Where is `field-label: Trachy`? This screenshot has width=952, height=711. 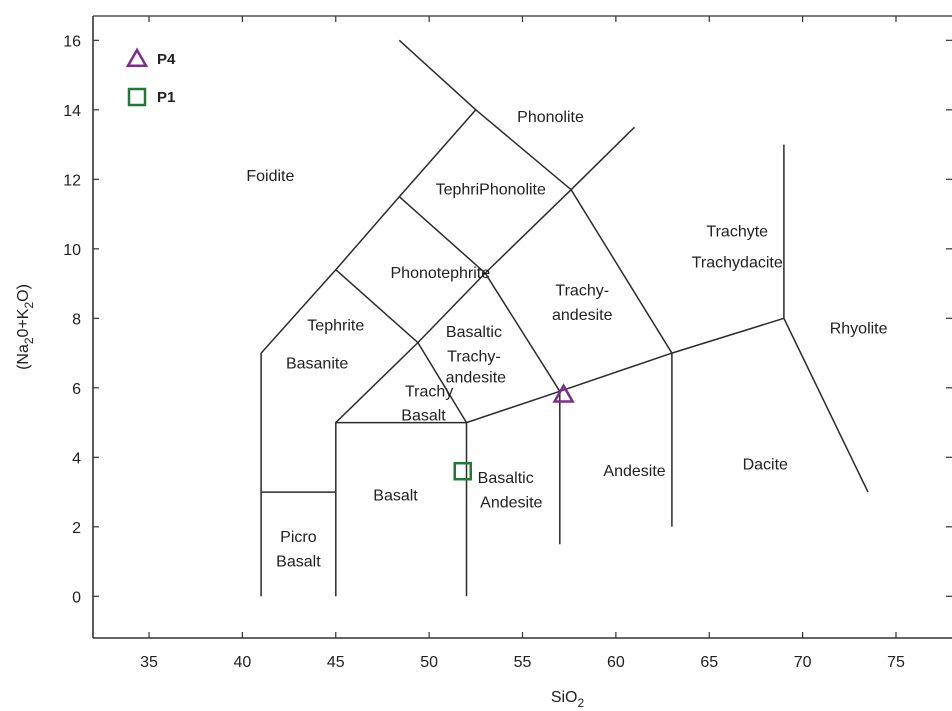
field-label: Trachy is located at coordinates (429, 391).